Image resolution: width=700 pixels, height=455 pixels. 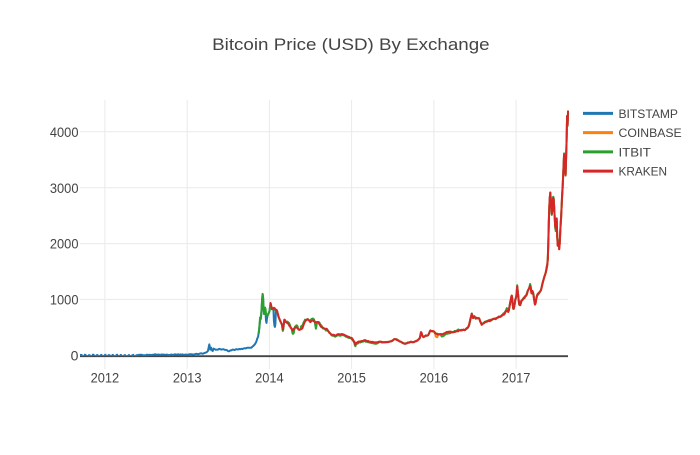 What do you see at coordinates (105, 378) in the screenshot?
I see `svg-text: 2012` at bounding box center [105, 378].